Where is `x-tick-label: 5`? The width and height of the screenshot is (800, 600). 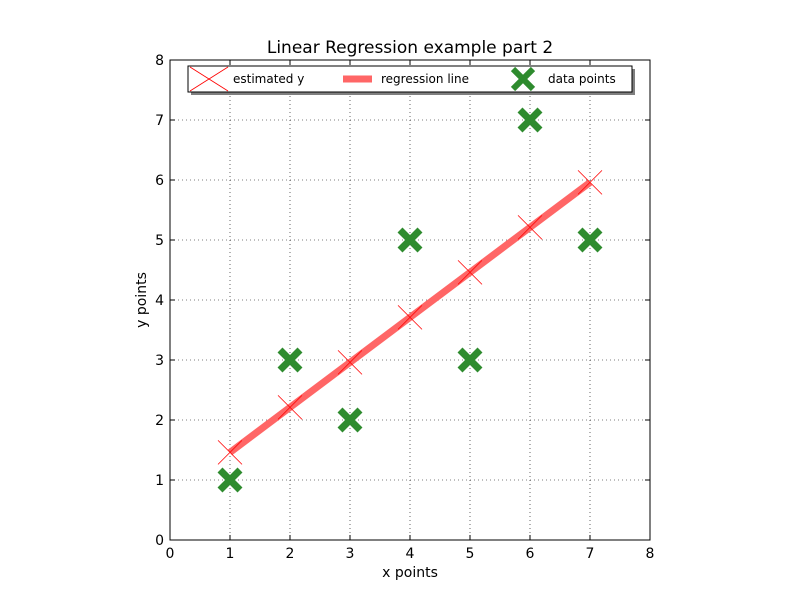
x-tick-label: 5 is located at coordinates (470, 554).